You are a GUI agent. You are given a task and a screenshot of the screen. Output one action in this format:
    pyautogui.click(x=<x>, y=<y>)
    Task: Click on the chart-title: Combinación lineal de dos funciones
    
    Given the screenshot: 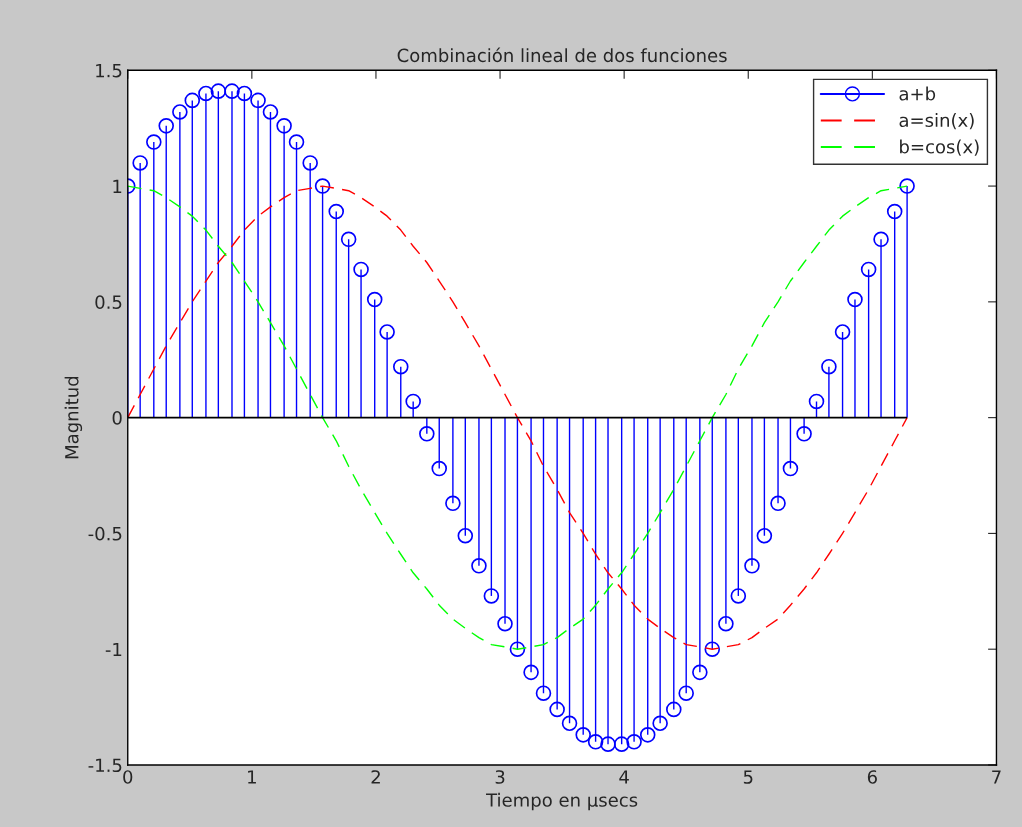 What is the action you would take?
    pyautogui.click(x=562, y=55)
    